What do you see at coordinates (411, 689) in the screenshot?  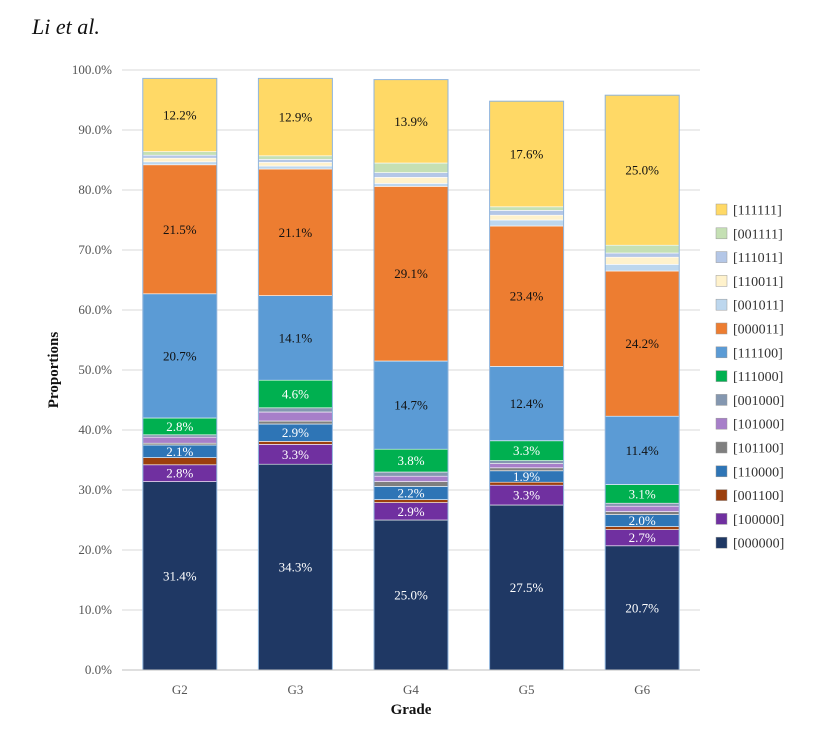 I see `x-tick-label: G4` at bounding box center [411, 689].